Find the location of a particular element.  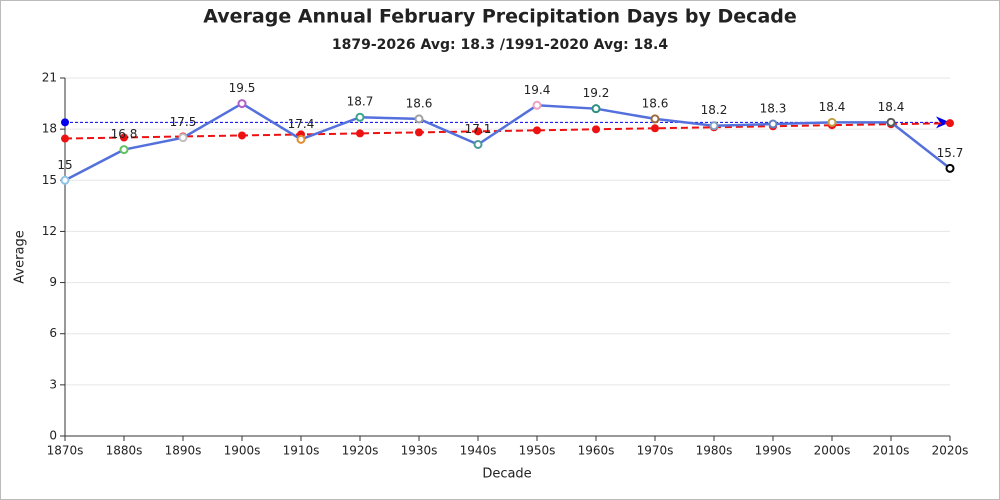

x-axis-label: Decade is located at coordinates (506, 474).